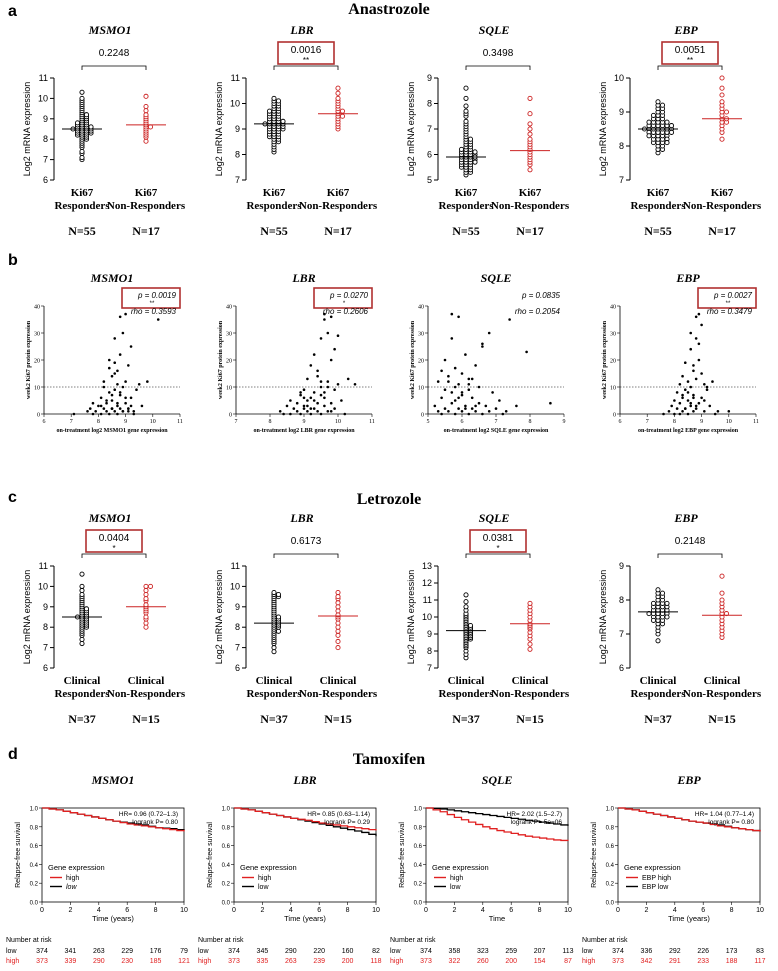 This screenshot has width=778, height=971. Describe the element at coordinates (540, 961) in the screenshot. I see `at-risk-count: 154` at that location.